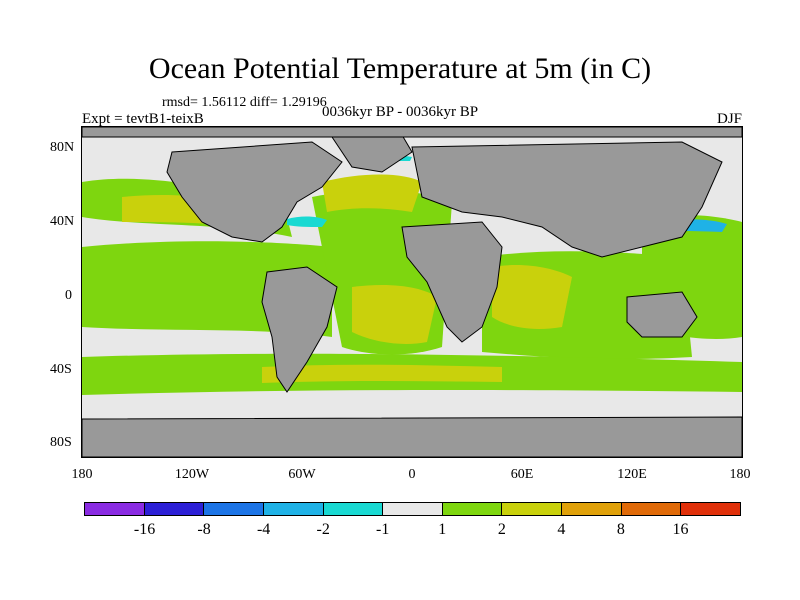 This screenshot has width=800, height=600. What do you see at coordinates (532, 297) in the screenshot?
I see `yellow-patch-indian` at bounding box center [532, 297].